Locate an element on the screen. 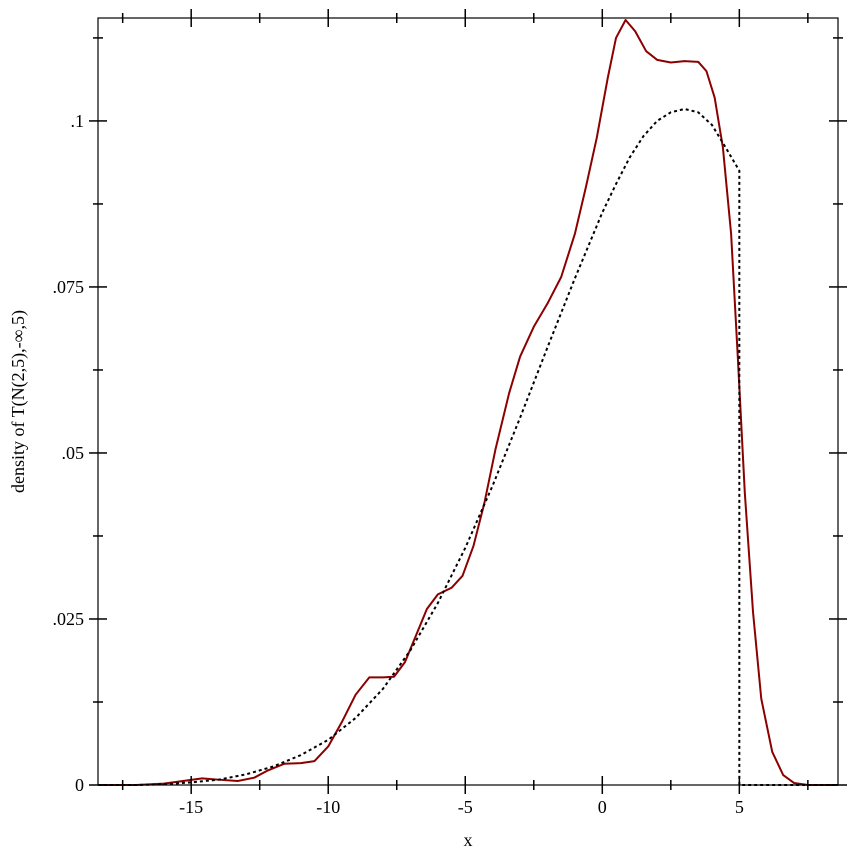 This screenshot has width=854, height=856. y-tick-label: .025 is located at coordinates (69, 619).